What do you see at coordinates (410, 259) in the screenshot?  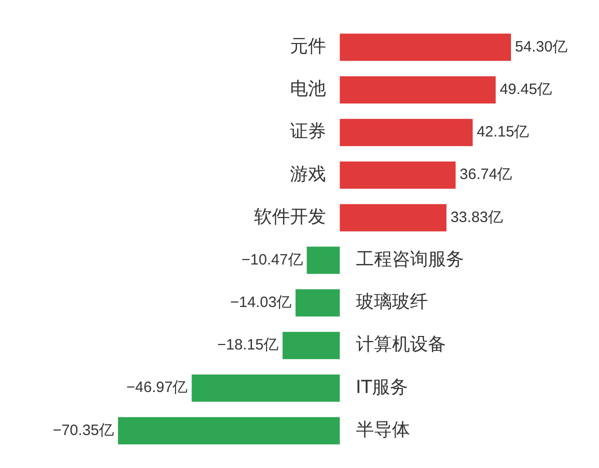 I see `y-tick-label: 工程咨询服务` at bounding box center [410, 259].